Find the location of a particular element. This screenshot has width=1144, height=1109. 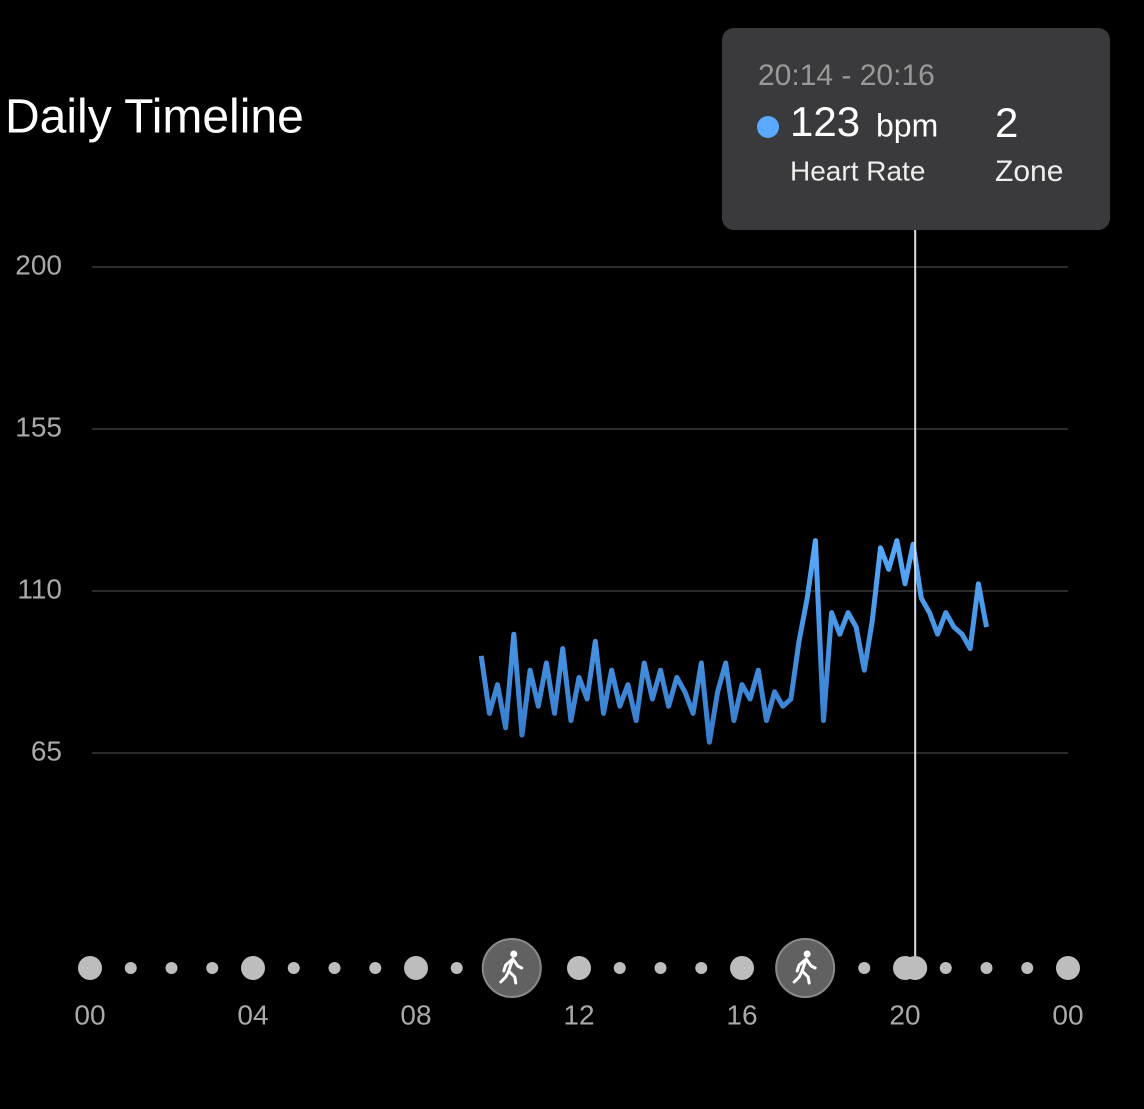

tooltip-box is located at coordinates (916, 129).